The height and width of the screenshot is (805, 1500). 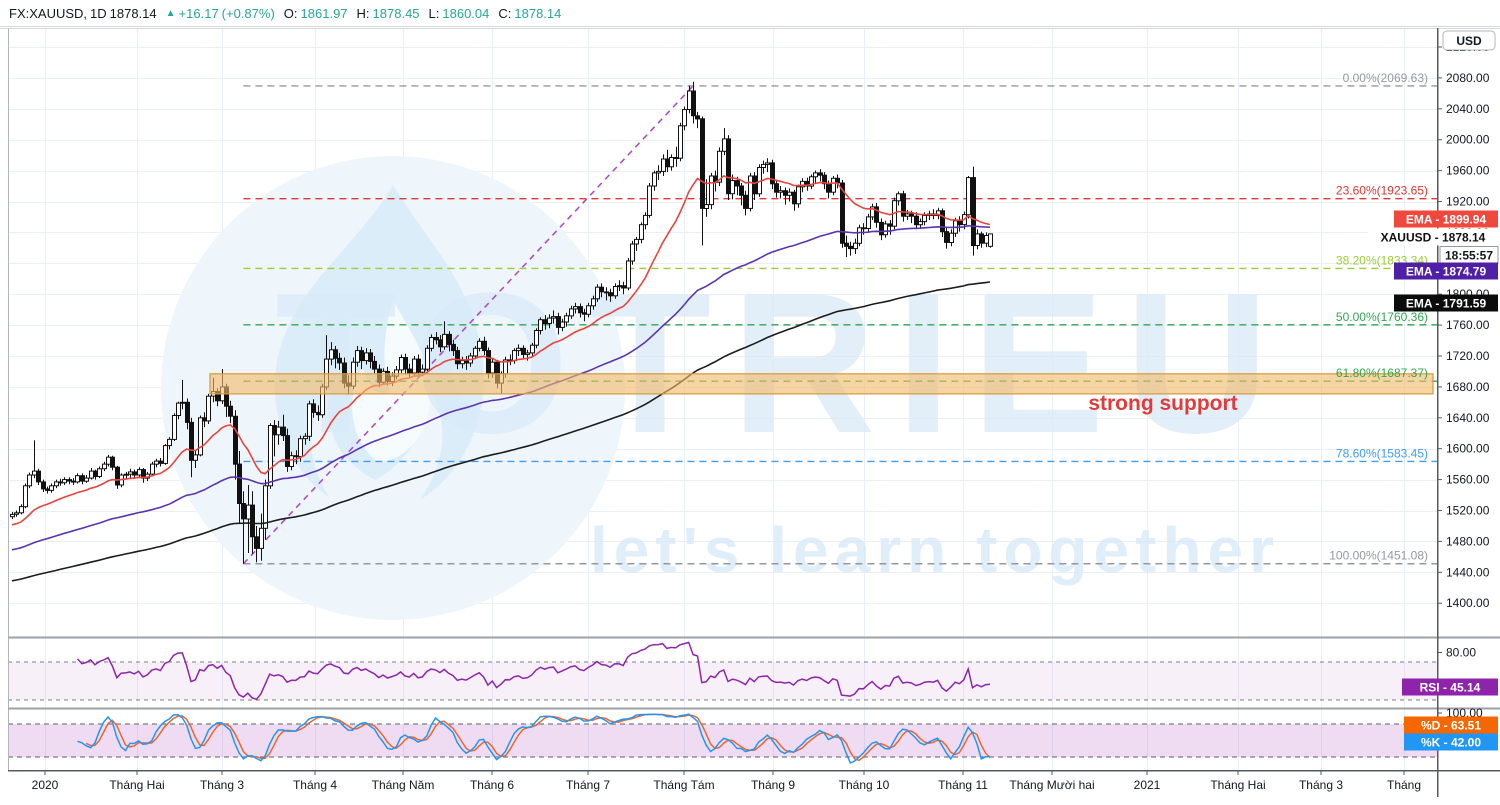 I want to click on open-value: 1861.97, so click(x=324, y=13).